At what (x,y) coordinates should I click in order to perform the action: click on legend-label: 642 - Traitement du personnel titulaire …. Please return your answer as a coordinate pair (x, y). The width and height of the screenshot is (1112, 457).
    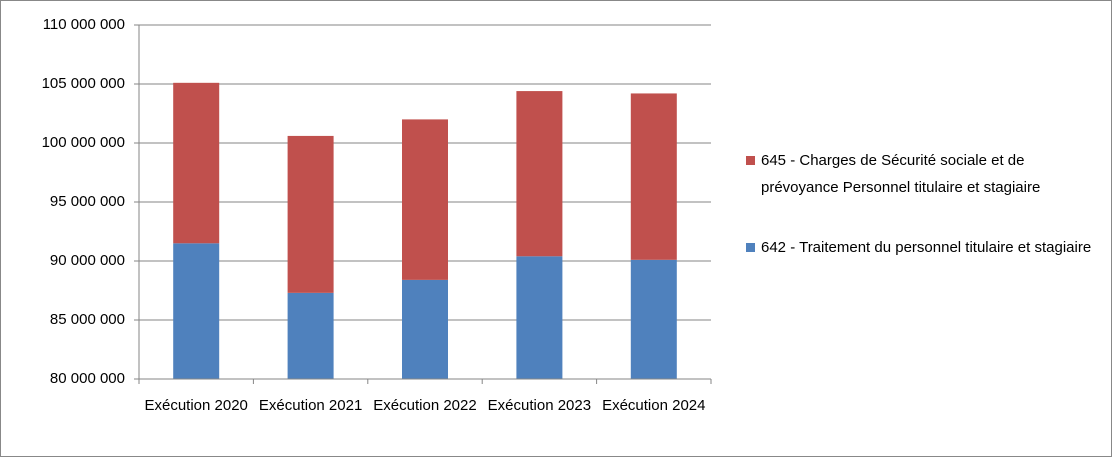
    Looking at the image, I should click on (926, 247).